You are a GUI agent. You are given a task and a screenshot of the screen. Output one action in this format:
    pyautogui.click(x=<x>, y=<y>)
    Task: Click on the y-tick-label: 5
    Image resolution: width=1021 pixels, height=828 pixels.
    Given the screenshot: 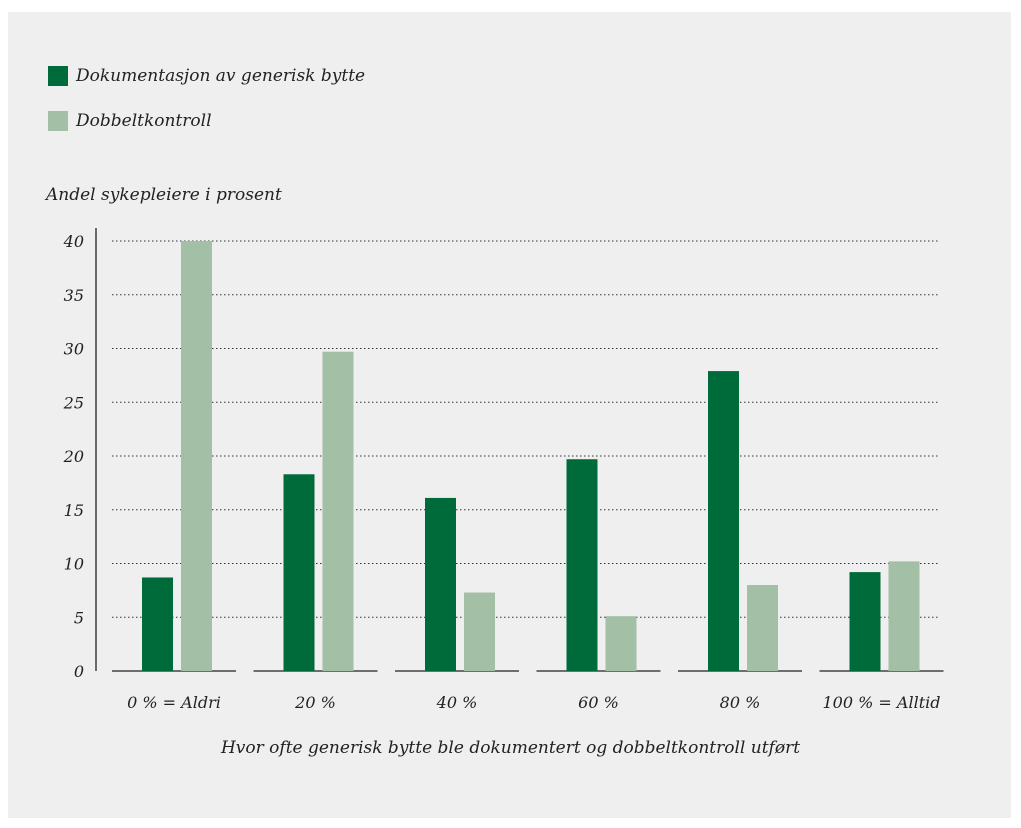 What is the action you would take?
    pyautogui.click(x=79, y=617)
    